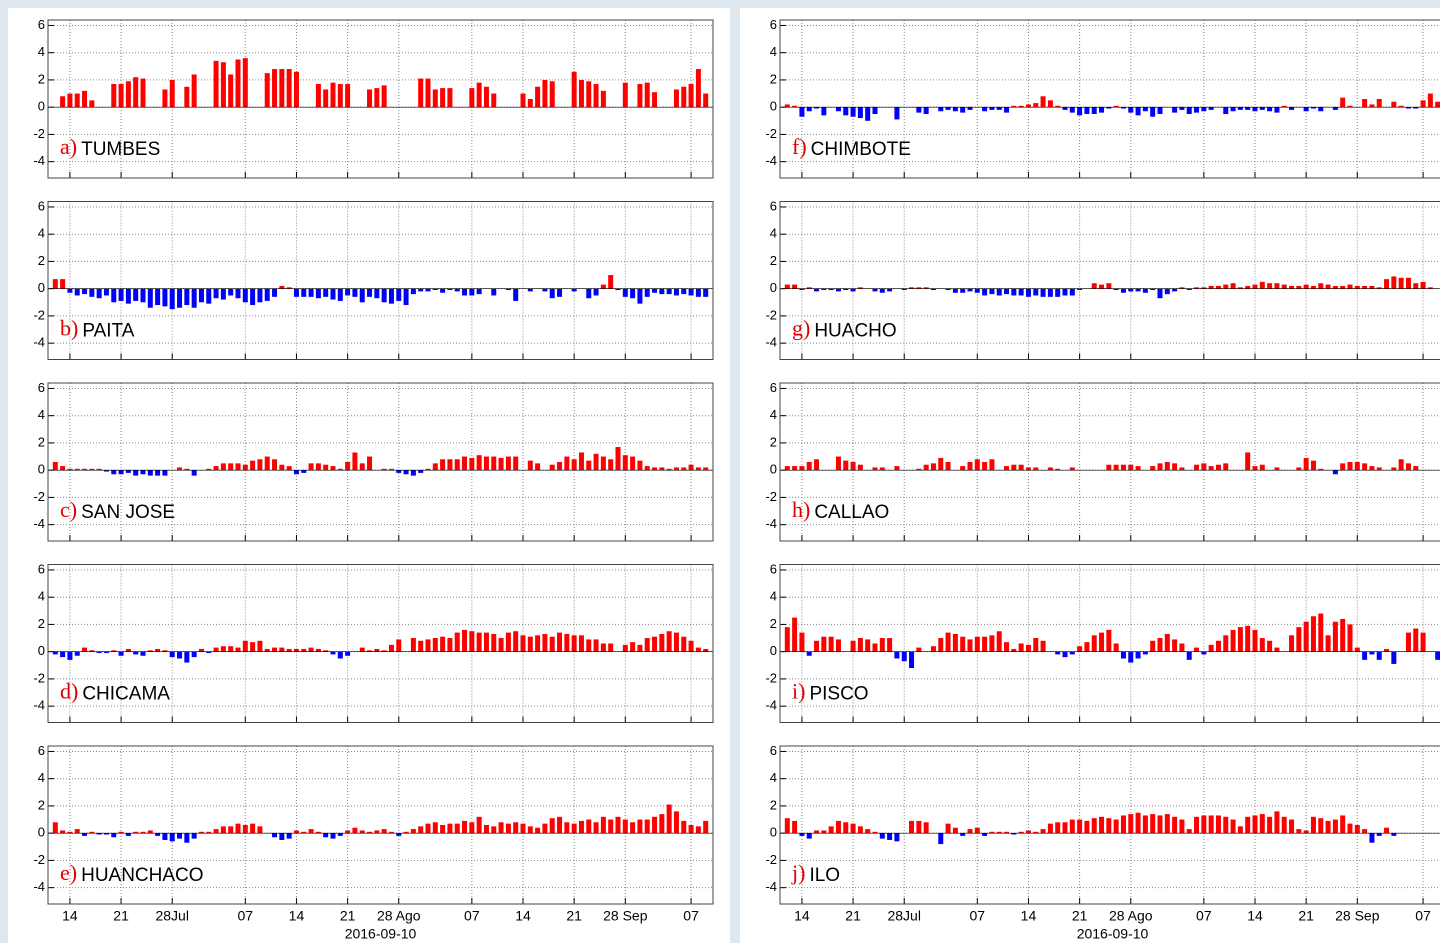 This screenshot has height=943, width=1440. Describe the element at coordinates (1204, 916) in the screenshot. I see `x-tick-label: 07` at that location.